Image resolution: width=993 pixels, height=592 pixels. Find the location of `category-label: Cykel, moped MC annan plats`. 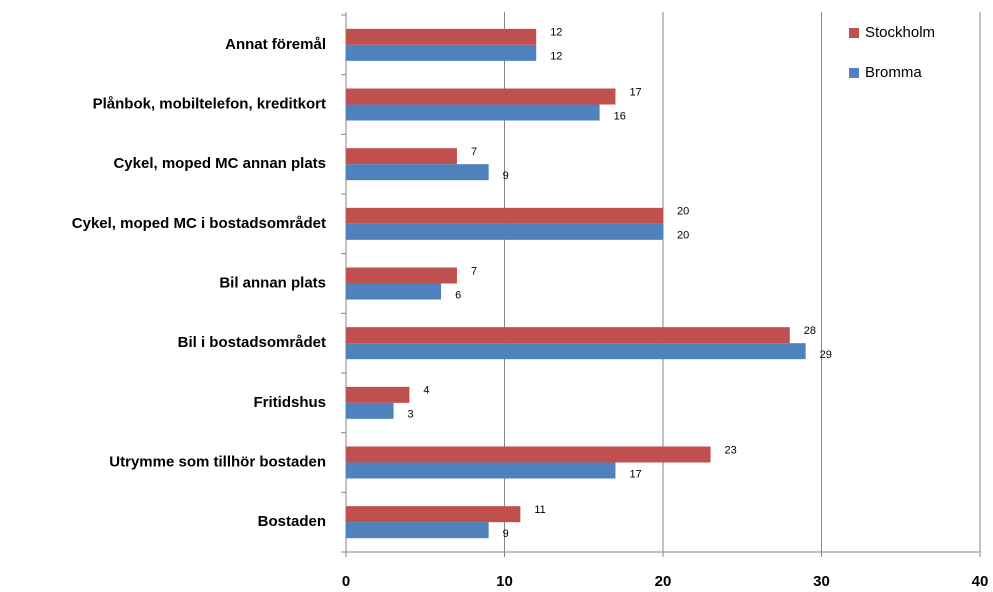

category-label: Cykel, moped MC annan plats is located at coordinates (219, 163).